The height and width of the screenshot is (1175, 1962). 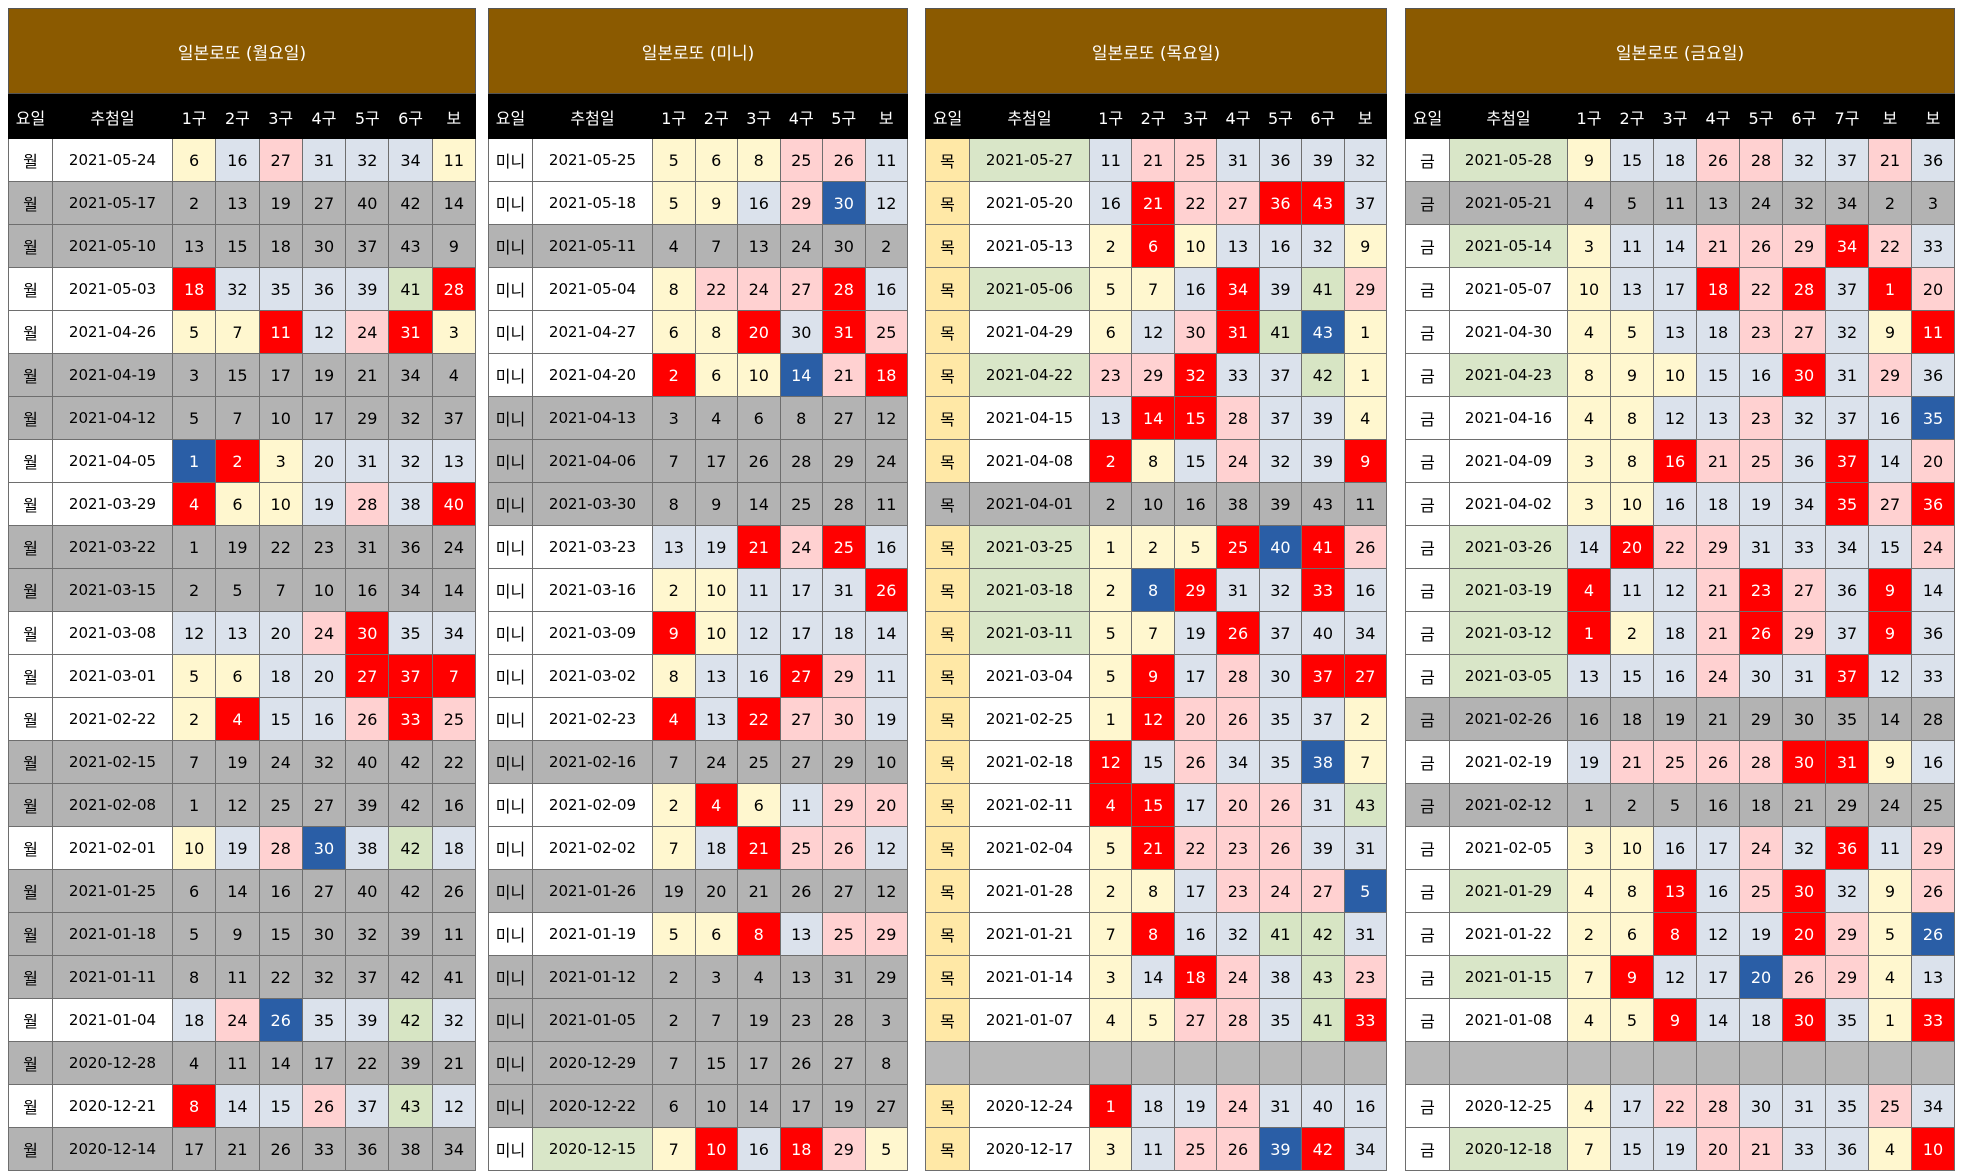 I want to click on column-header: 요일, so click(x=1427, y=116).